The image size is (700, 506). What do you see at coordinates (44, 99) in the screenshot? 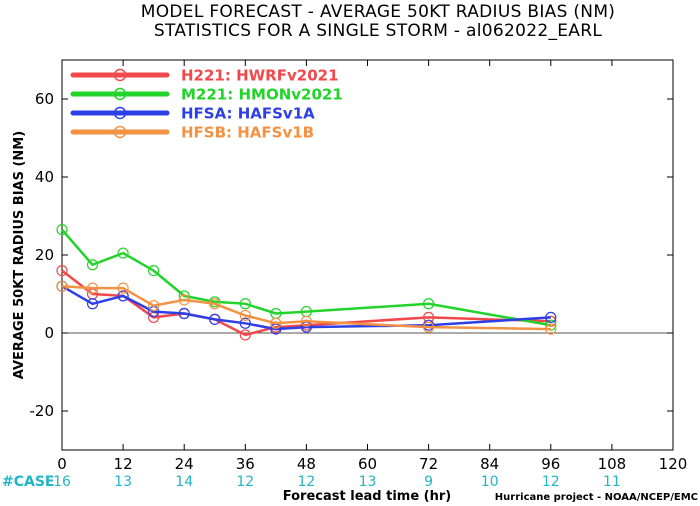
I see `y-tick-label: 60` at bounding box center [44, 99].